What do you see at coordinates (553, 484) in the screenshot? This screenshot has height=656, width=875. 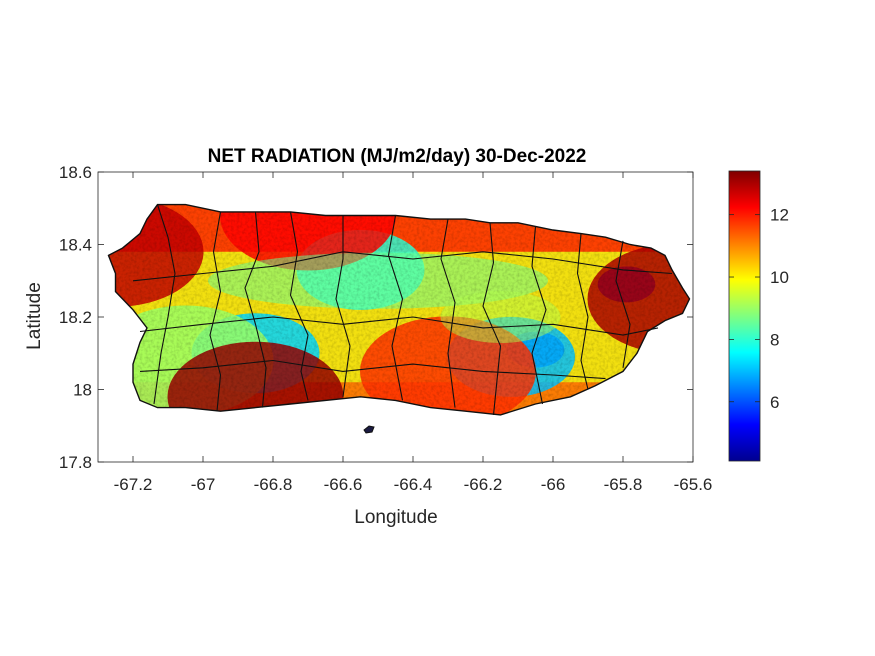 I see `x-tick-label: -66` at bounding box center [553, 484].